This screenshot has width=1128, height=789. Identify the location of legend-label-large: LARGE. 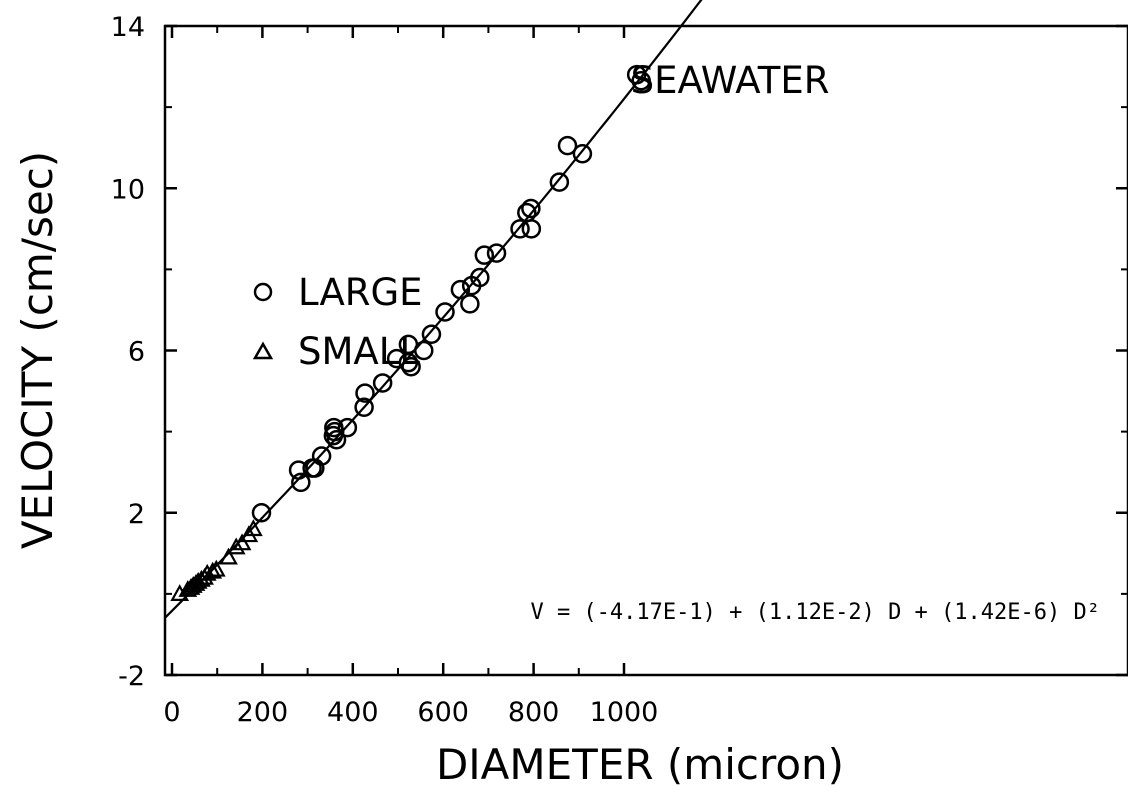
(360, 292).